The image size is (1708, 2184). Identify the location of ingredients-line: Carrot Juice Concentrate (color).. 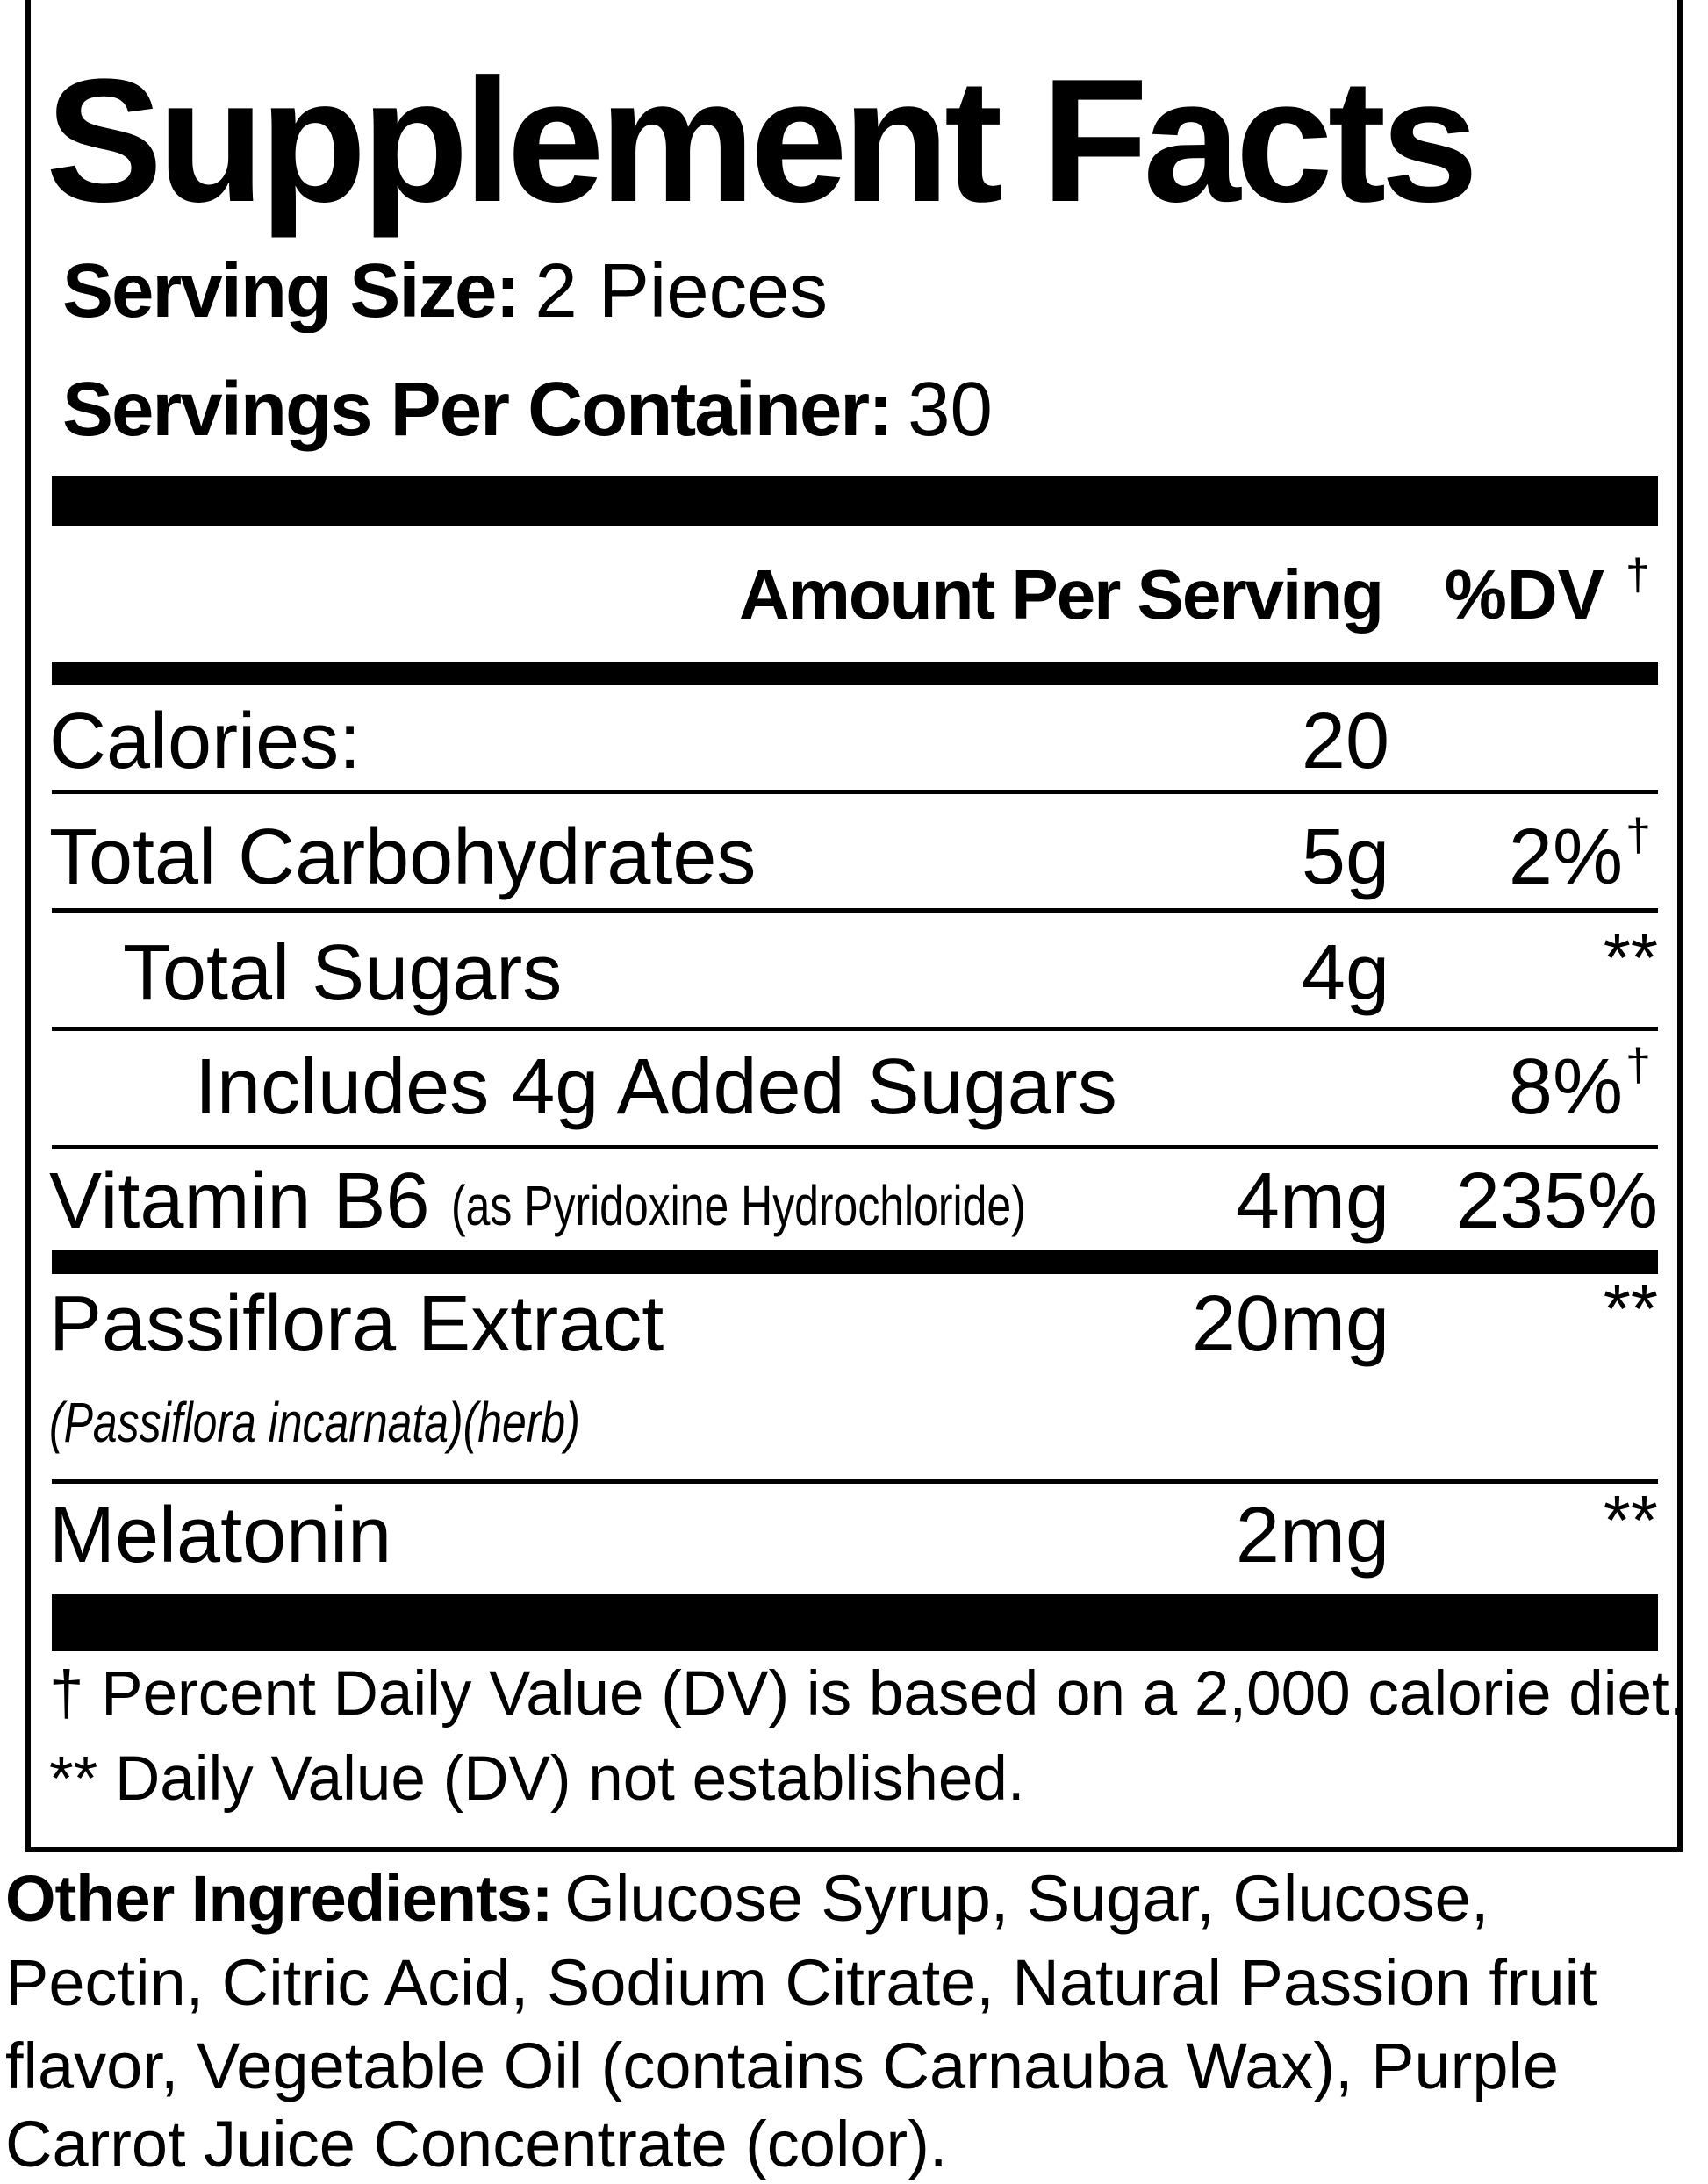
(477, 2144).